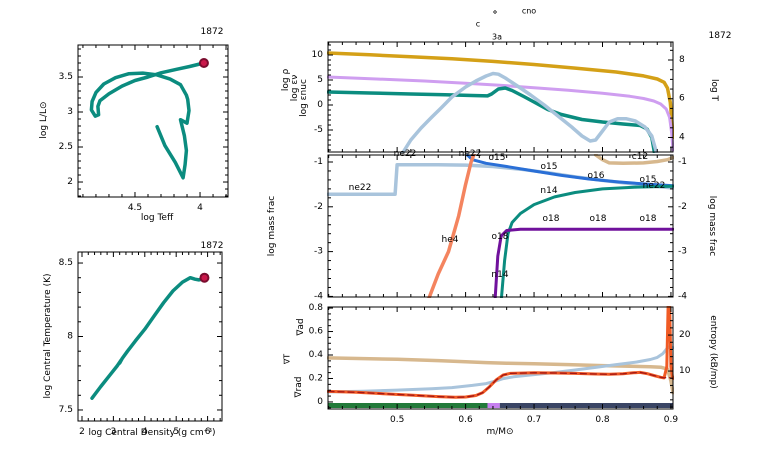 This screenshot has width=766, height=460. Describe the element at coordinates (147, 120) in the screenshot. I see `hr-series-hr-track` at that location.